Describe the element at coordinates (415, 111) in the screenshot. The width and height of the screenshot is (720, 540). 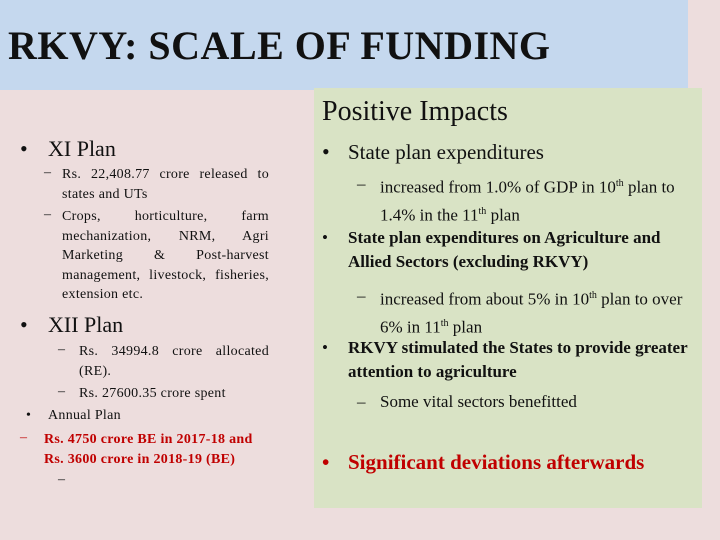
I see `positive-impacts-heading: Positive Impacts` at that location.